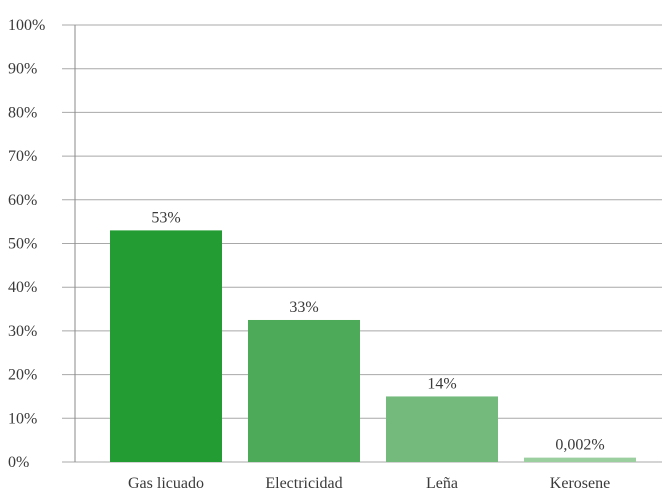 The height and width of the screenshot is (491, 664). What do you see at coordinates (579, 445) in the screenshot?
I see `data-label: 0,002%` at bounding box center [579, 445].